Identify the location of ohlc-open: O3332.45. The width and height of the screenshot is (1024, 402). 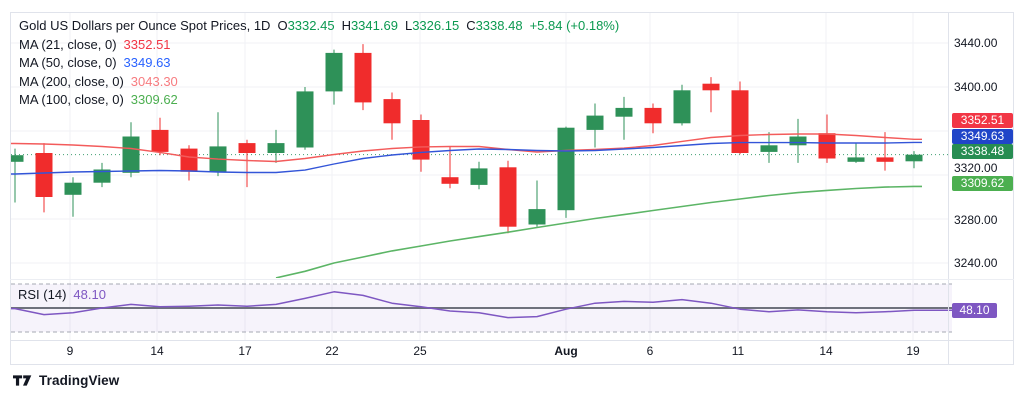
(306, 25).